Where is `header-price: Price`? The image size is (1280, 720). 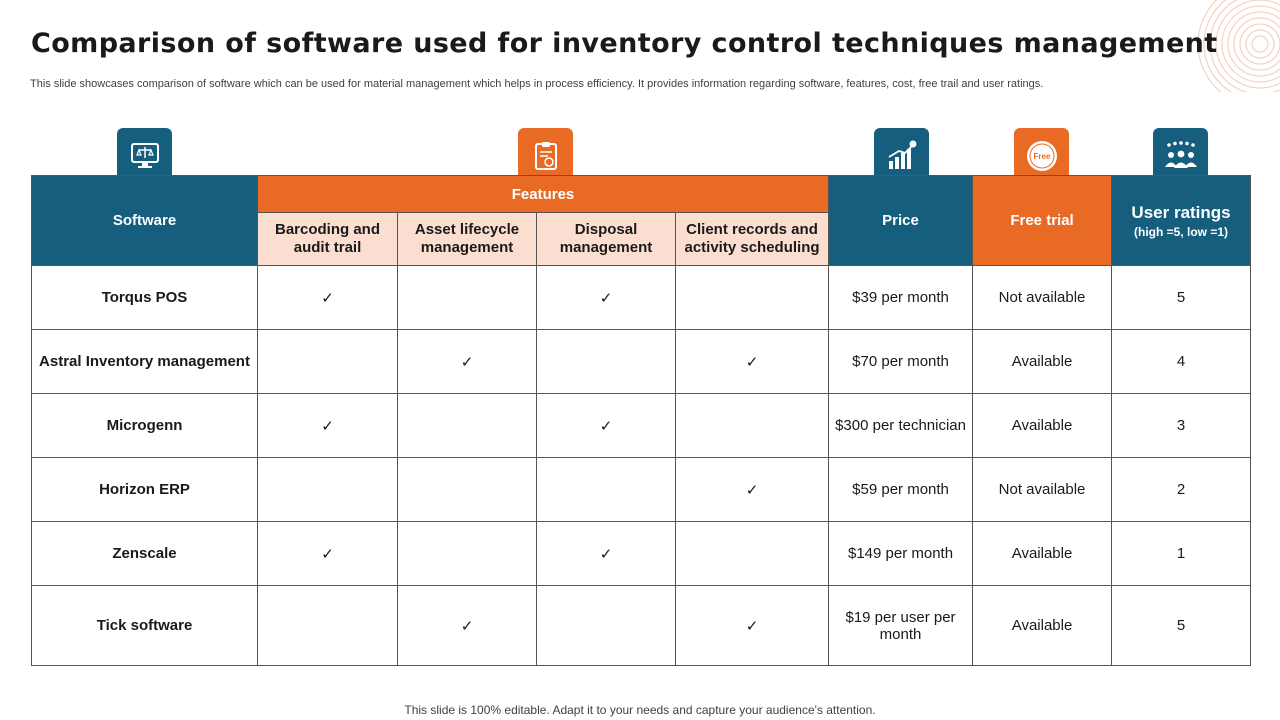 header-price: Price is located at coordinates (901, 220).